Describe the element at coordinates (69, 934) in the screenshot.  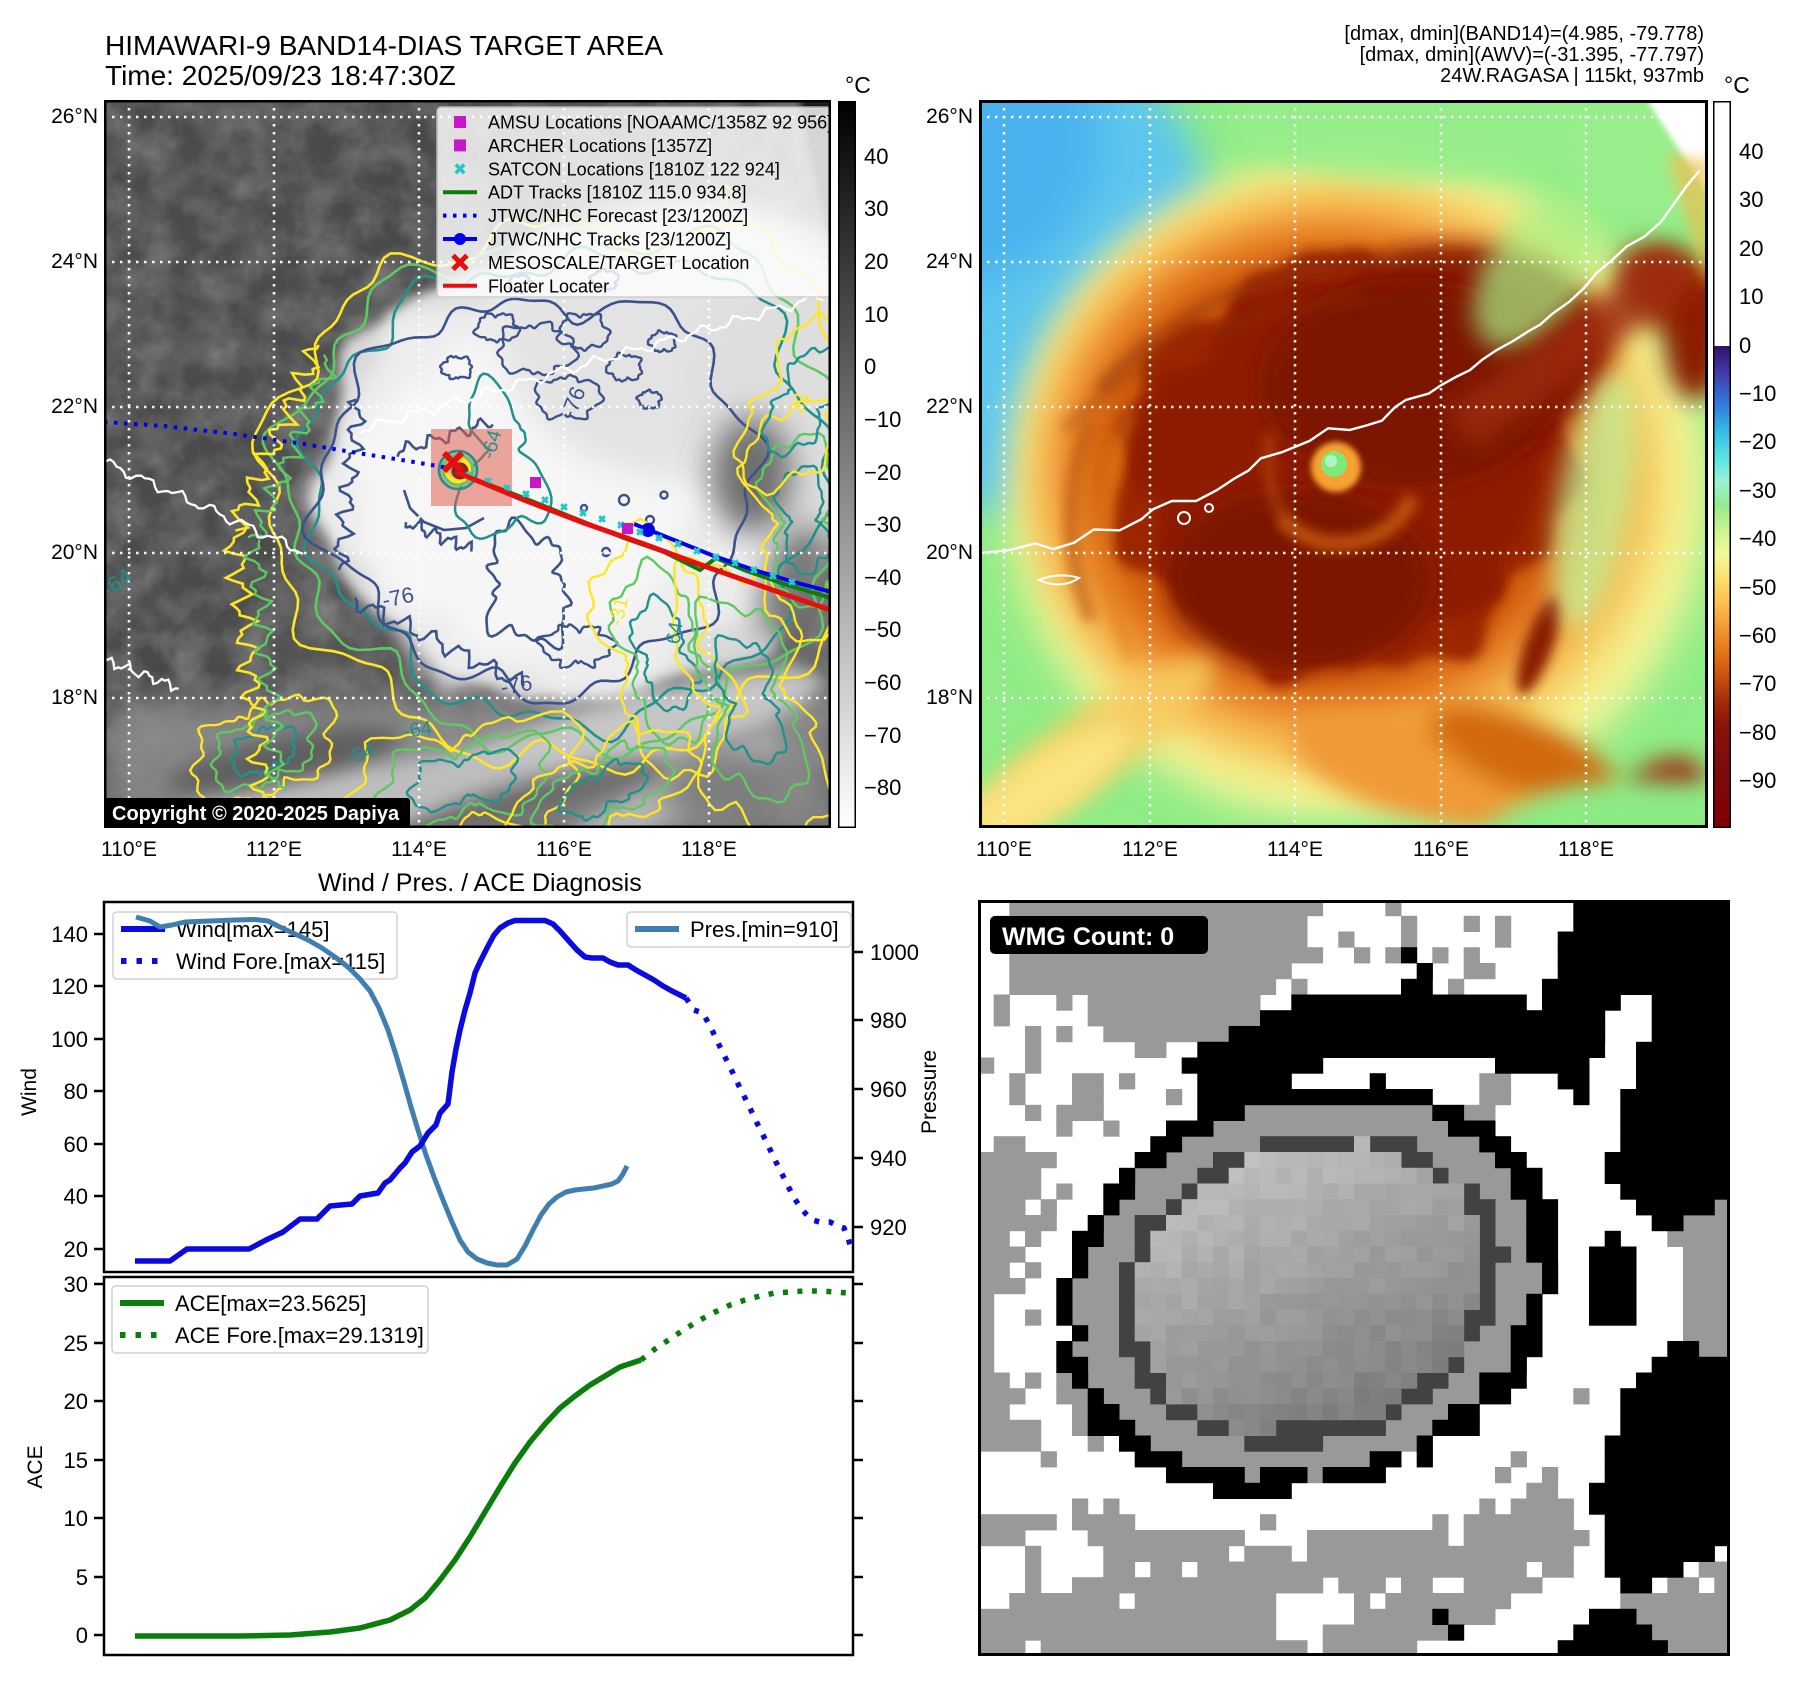
I see `svg-text: 140` at that location.